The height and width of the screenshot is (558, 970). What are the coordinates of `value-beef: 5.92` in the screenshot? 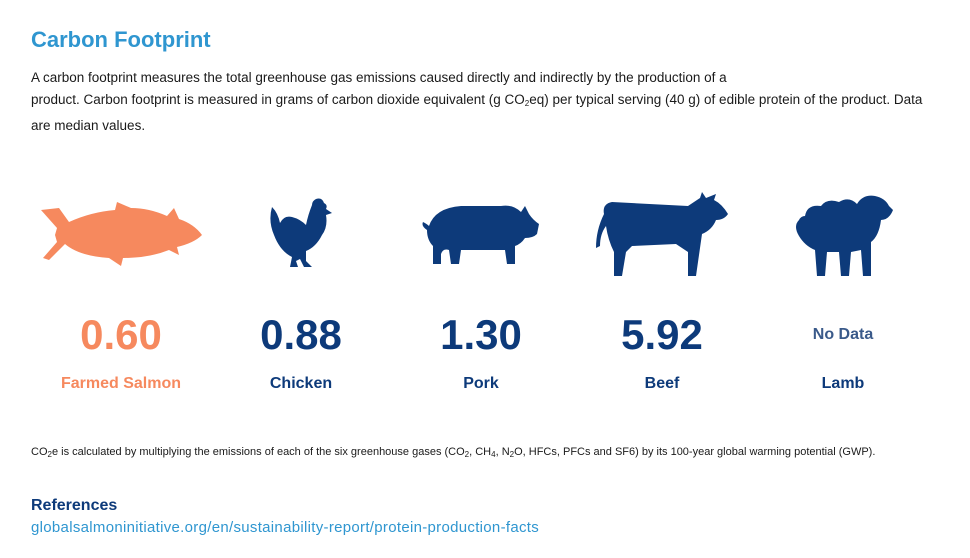 It's located at (662, 334).